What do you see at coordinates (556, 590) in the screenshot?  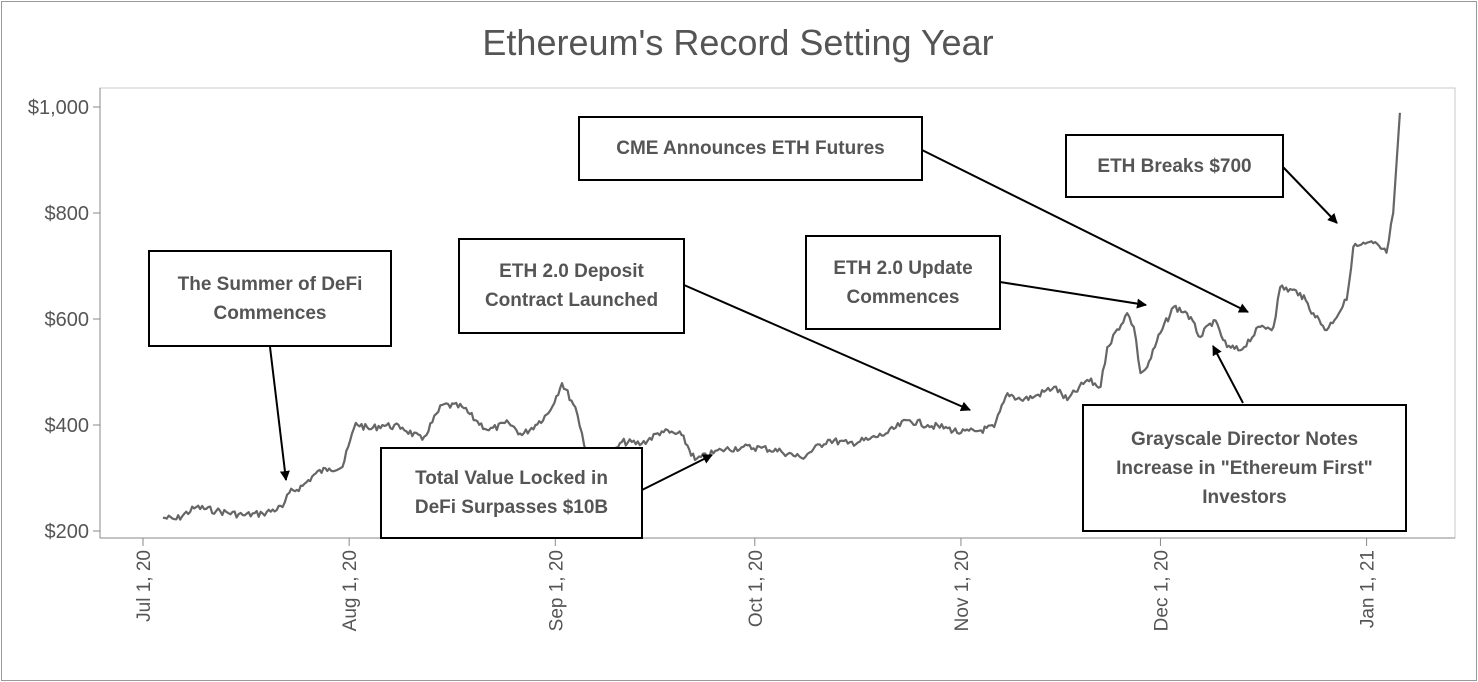 I see `x-tick-label: Sep 1, 20` at bounding box center [556, 590].